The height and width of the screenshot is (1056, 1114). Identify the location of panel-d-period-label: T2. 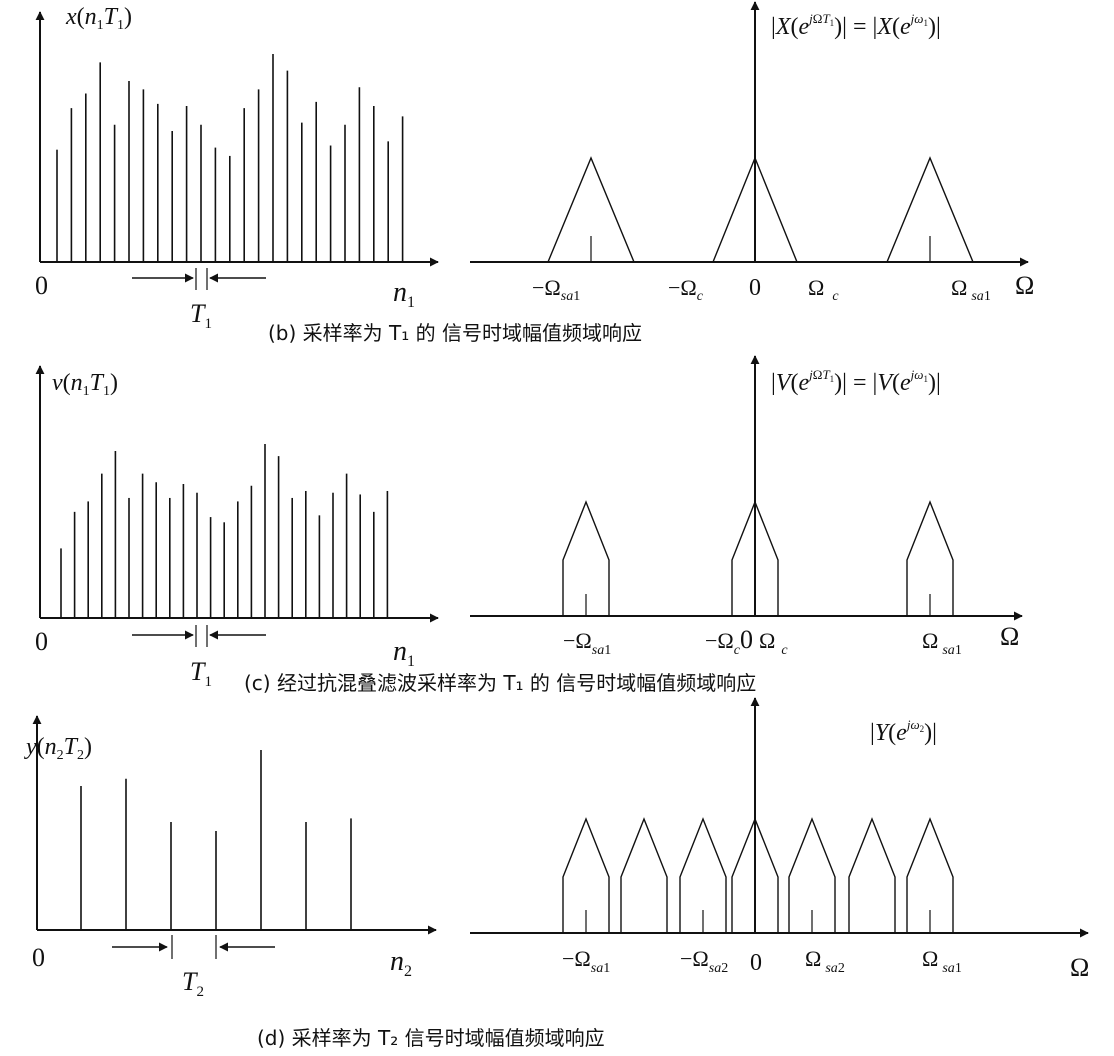
(193, 983).